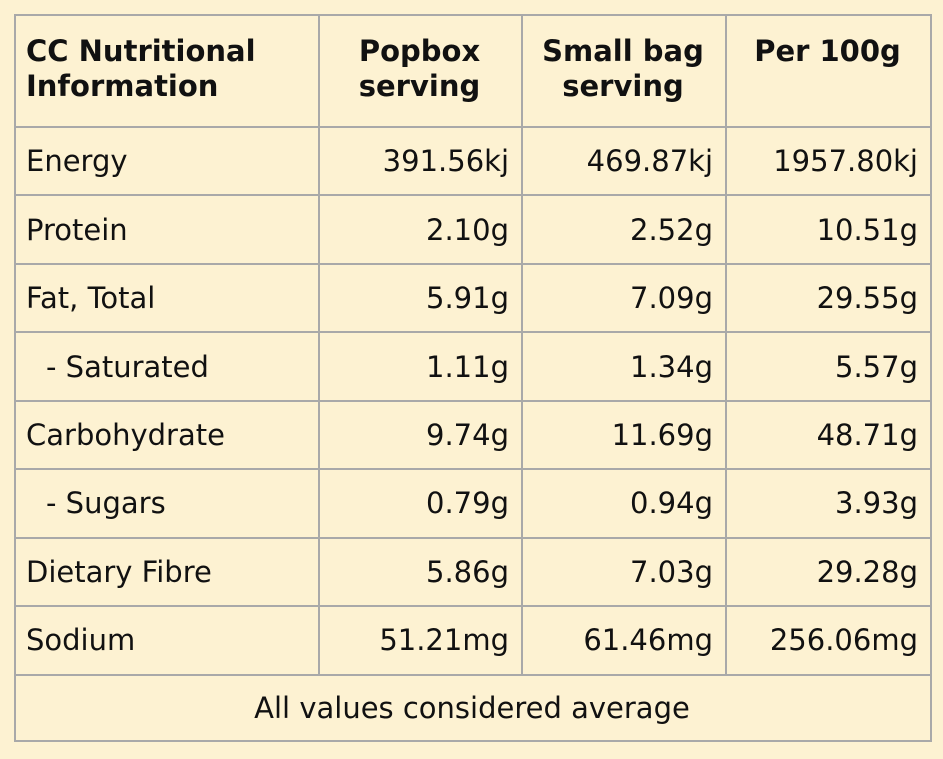  Describe the element at coordinates (167, 640) in the screenshot. I see `row-label: Sodium` at that location.